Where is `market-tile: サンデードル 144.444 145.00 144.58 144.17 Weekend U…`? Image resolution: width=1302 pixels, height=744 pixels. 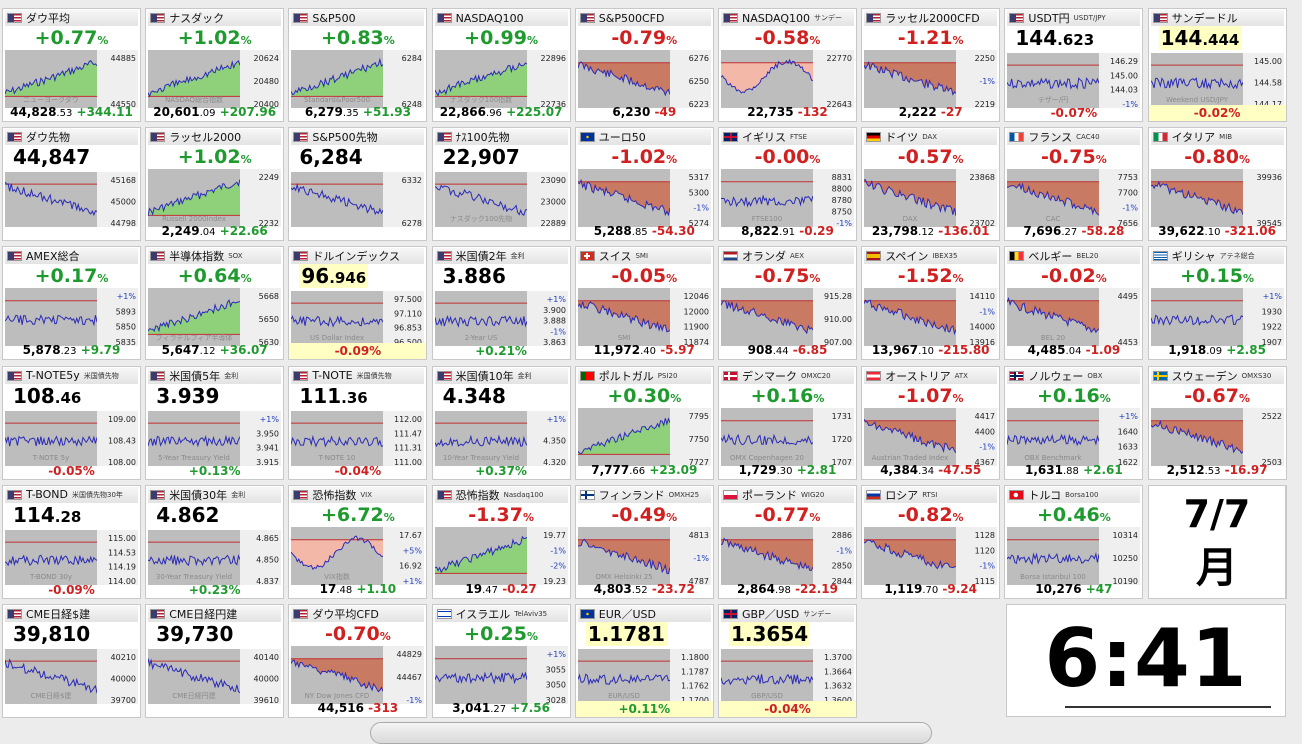 market-tile: サンデードル 144.444 145.00 144.58 144.17 Weekend U… is located at coordinates (1217, 65).